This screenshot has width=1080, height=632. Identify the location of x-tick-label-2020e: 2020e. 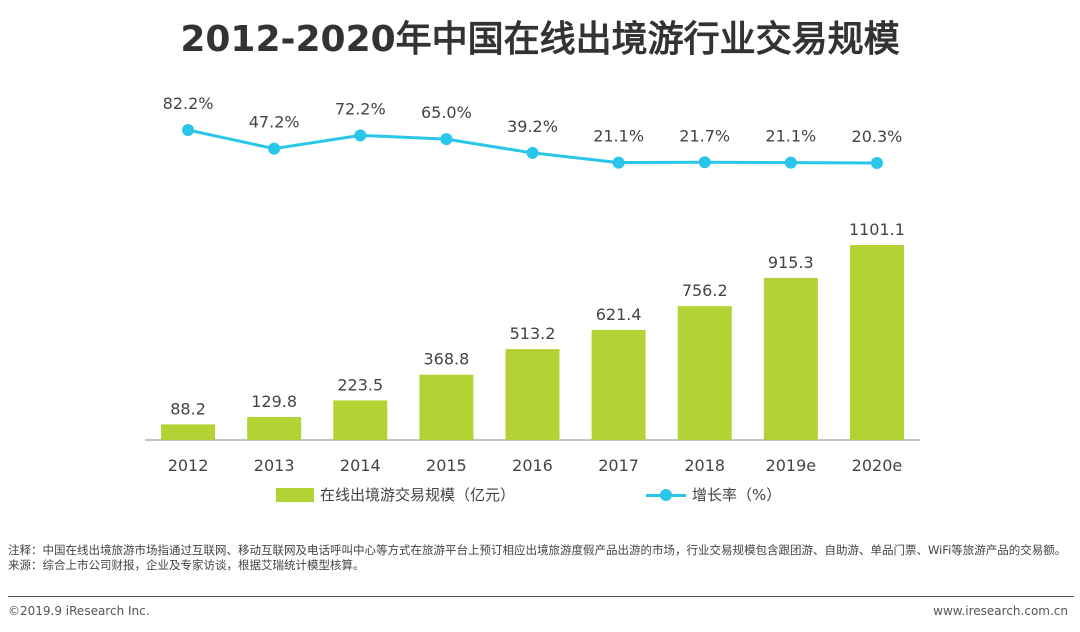
(877, 465).